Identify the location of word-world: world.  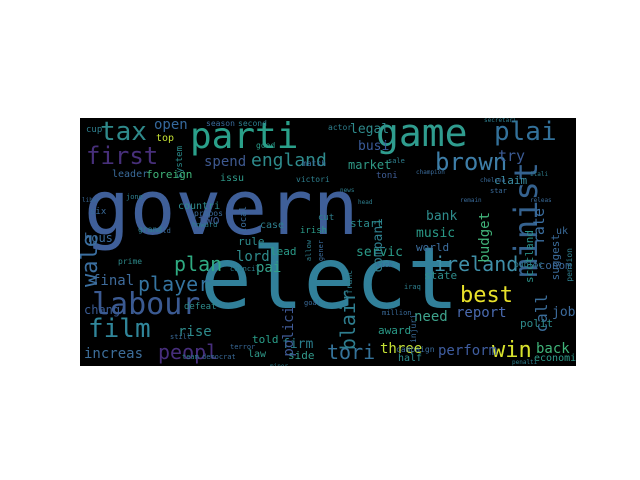
(433, 247).